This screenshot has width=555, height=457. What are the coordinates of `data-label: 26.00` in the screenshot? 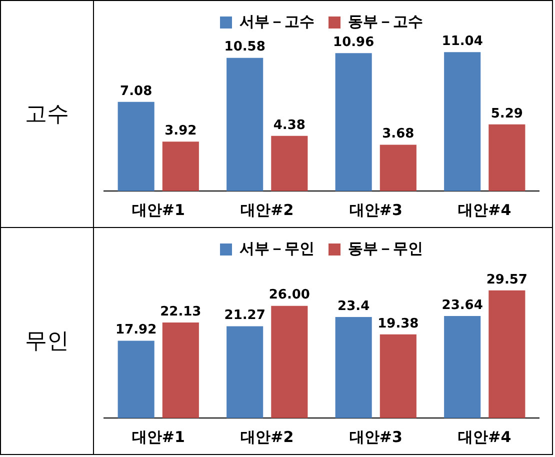 It's located at (289, 295).